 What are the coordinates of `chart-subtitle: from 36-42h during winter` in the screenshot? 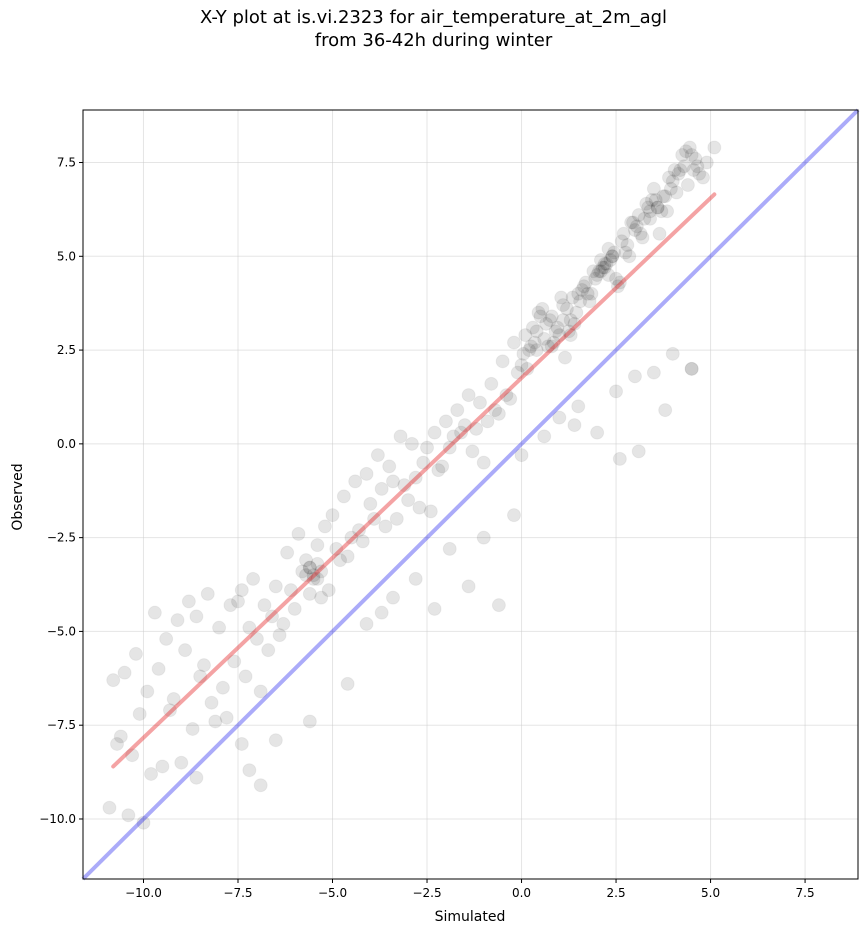 It's located at (433, 40).